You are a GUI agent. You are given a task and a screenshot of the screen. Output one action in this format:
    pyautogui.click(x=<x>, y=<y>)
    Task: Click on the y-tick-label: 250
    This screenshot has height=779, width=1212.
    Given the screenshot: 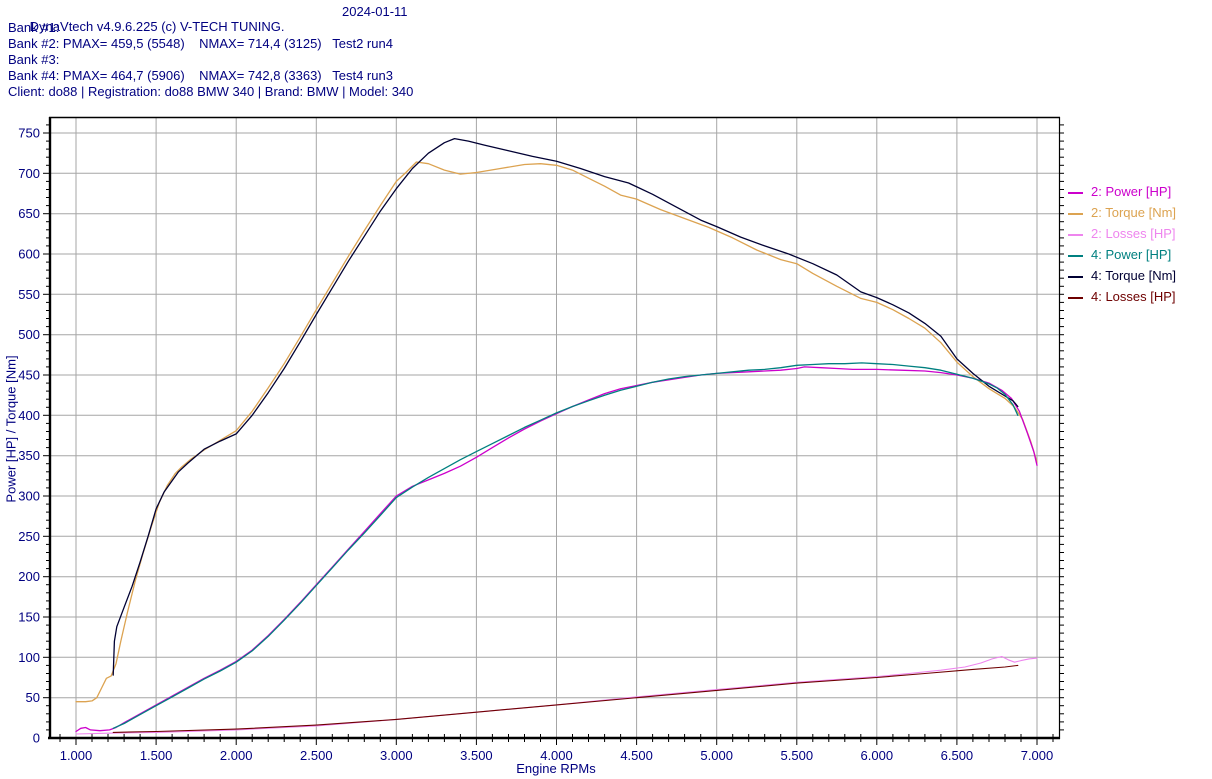 What is the action you would take?
    pyautogui.click(x=29, y=536)
    